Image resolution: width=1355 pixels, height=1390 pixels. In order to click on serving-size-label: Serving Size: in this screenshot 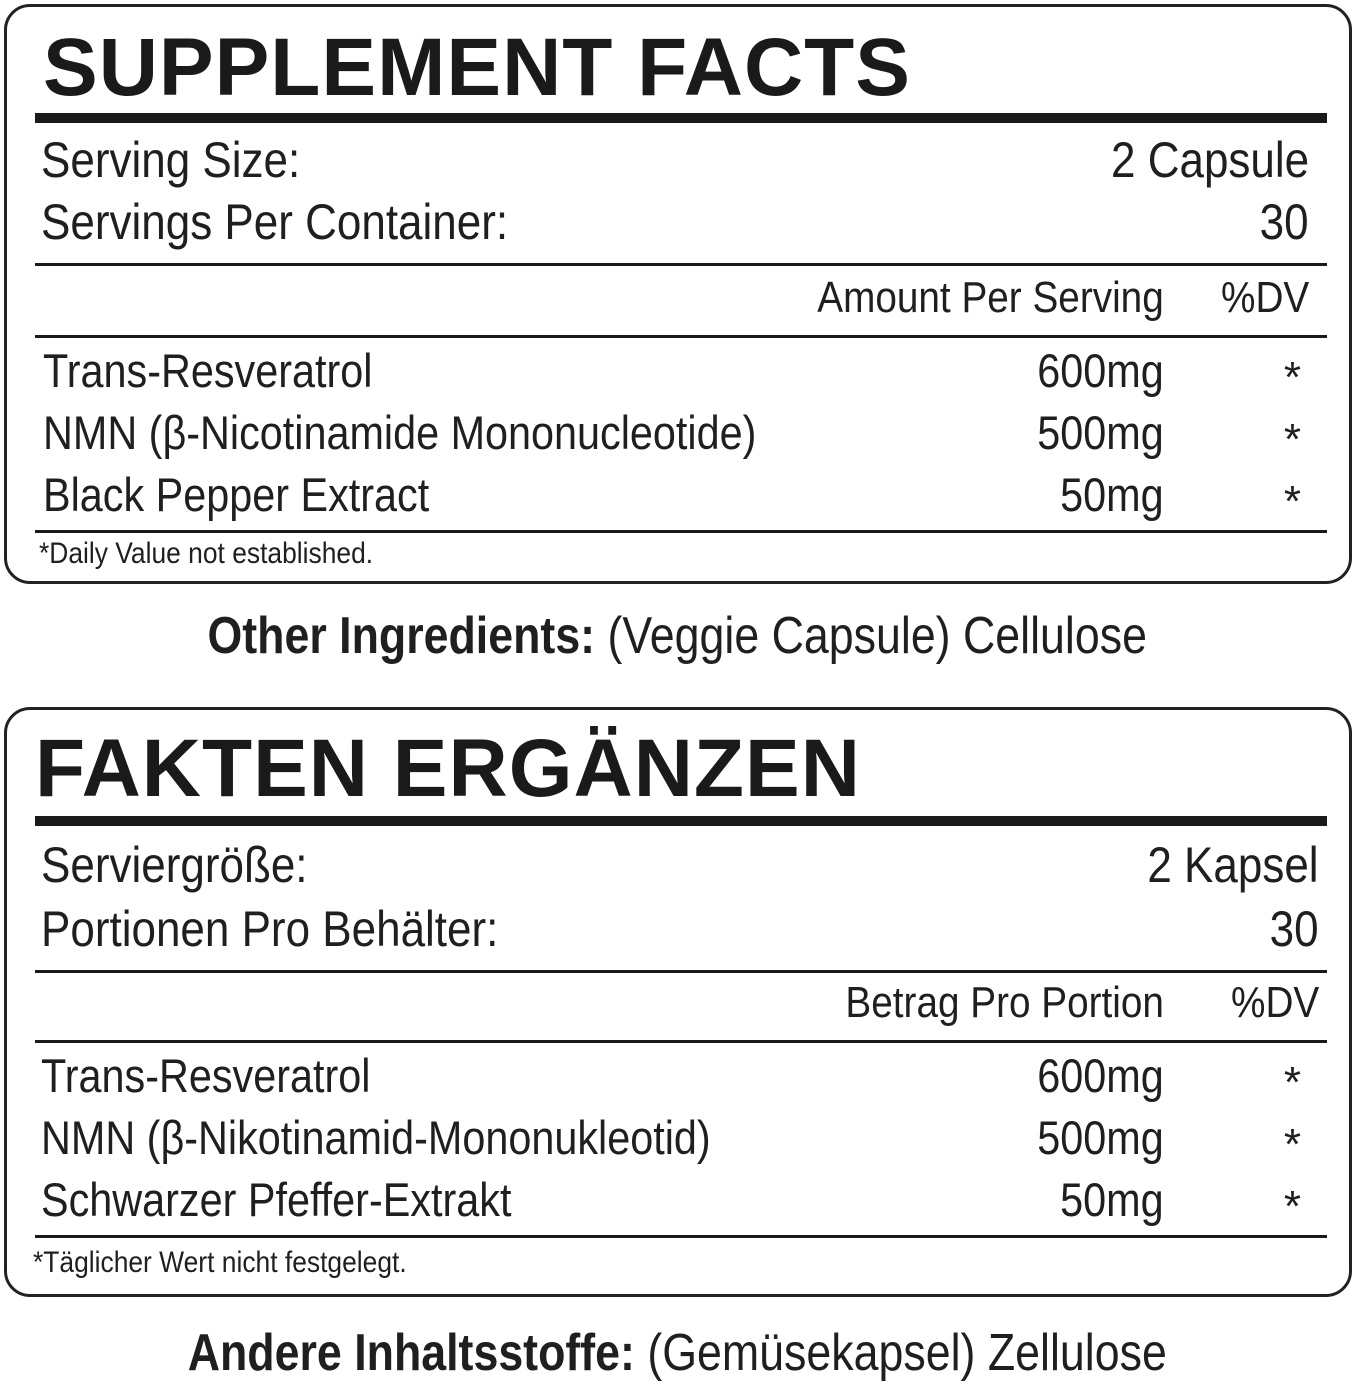, I will do `click(171, 160)`.